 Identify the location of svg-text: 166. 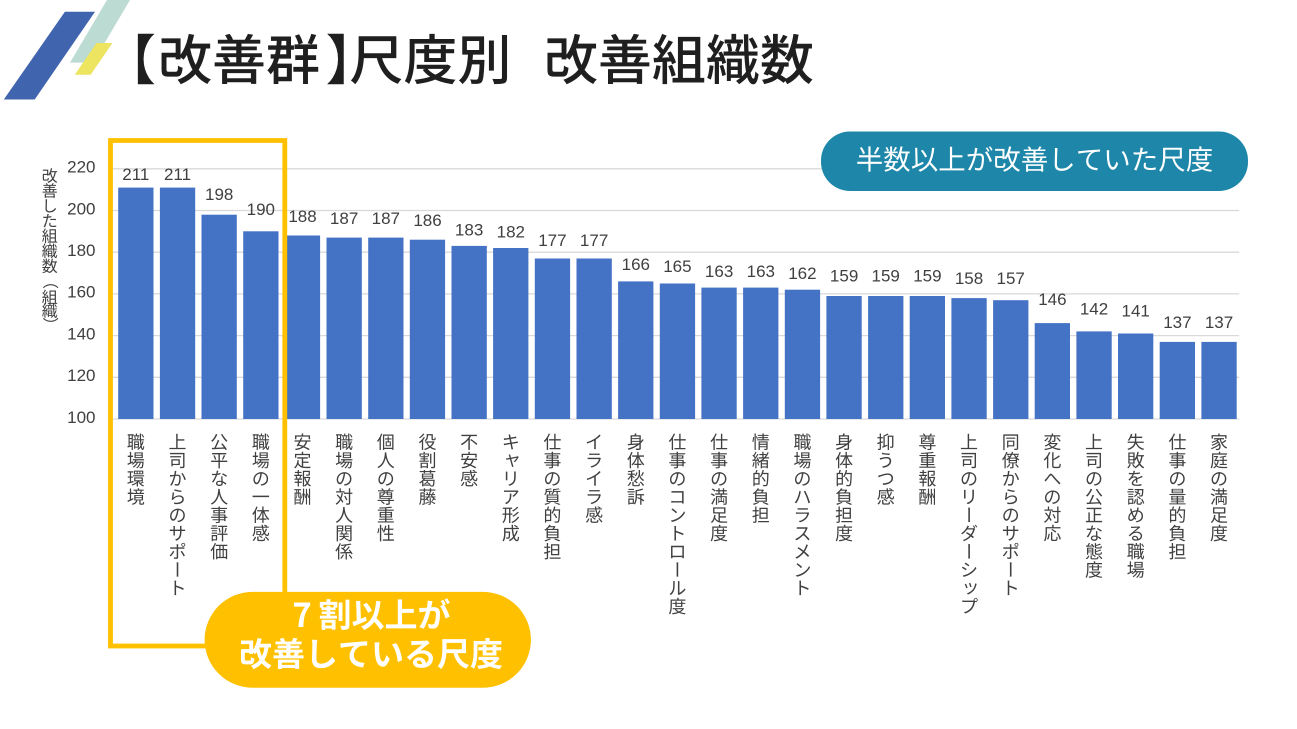
(636, 264).